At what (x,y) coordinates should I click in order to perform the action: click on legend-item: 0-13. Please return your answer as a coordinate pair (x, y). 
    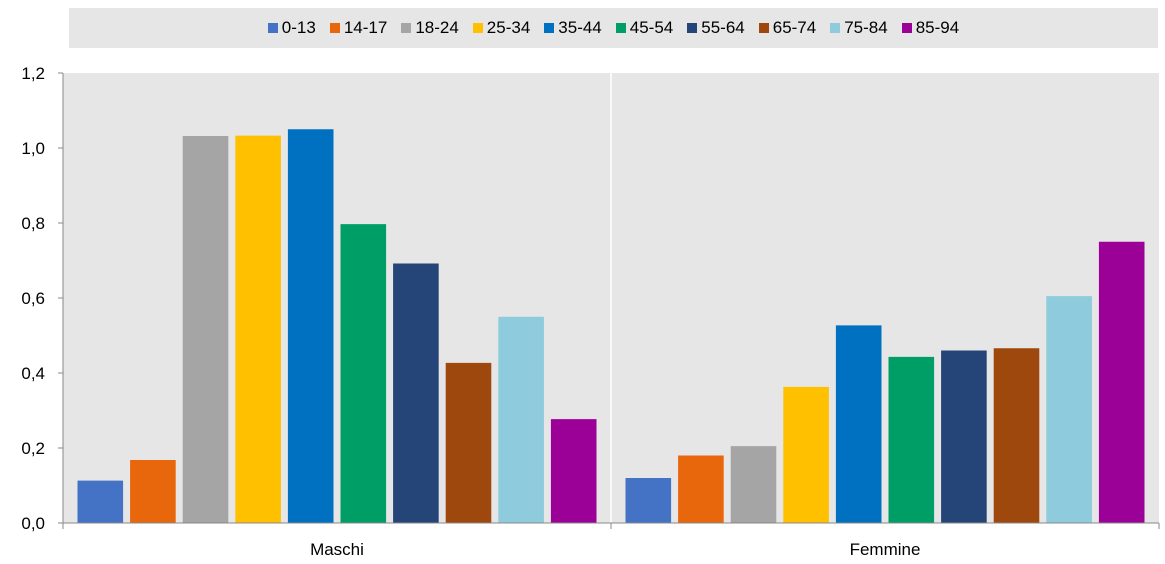
    Looking at the image, I should click on (291, 28).